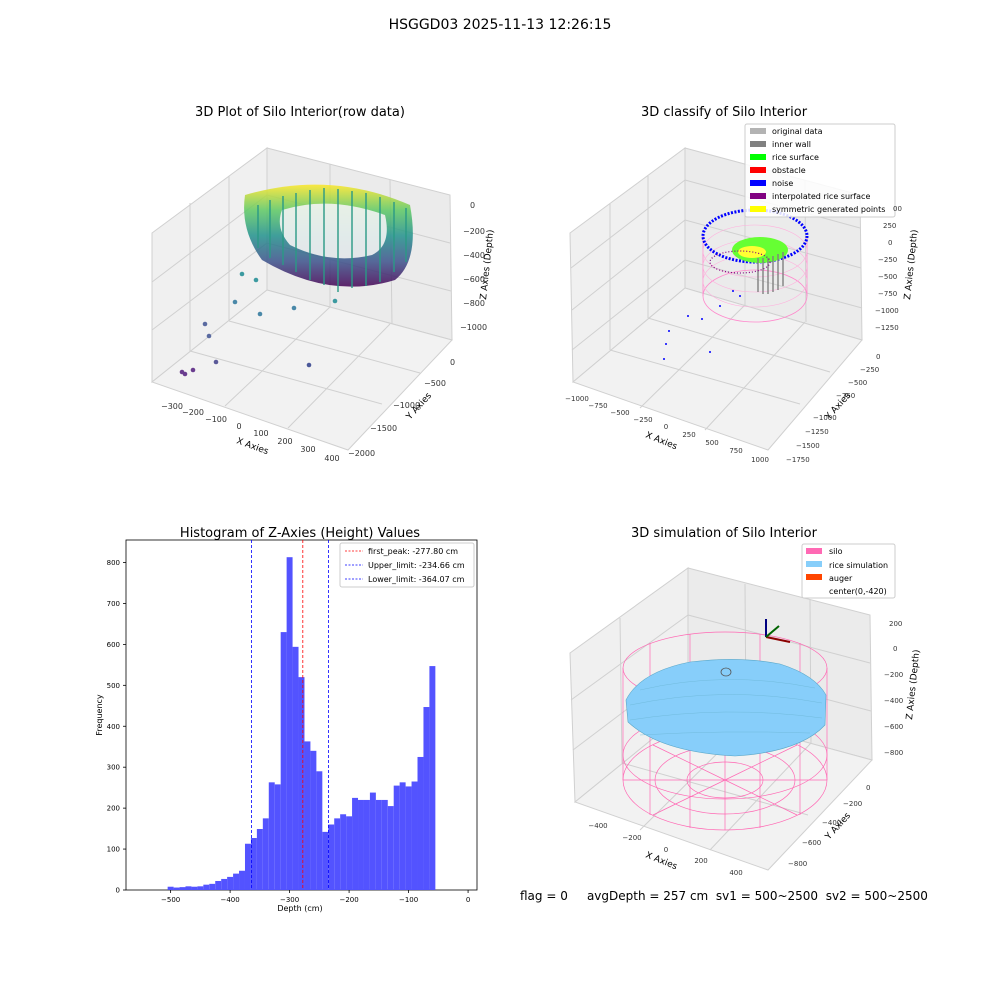 The image size is (1000, 1000). What do you see at coordinates (828, 209) in the screenshot?
I see `legend-label: symmetric generated points` at bounding box center [828, 209].